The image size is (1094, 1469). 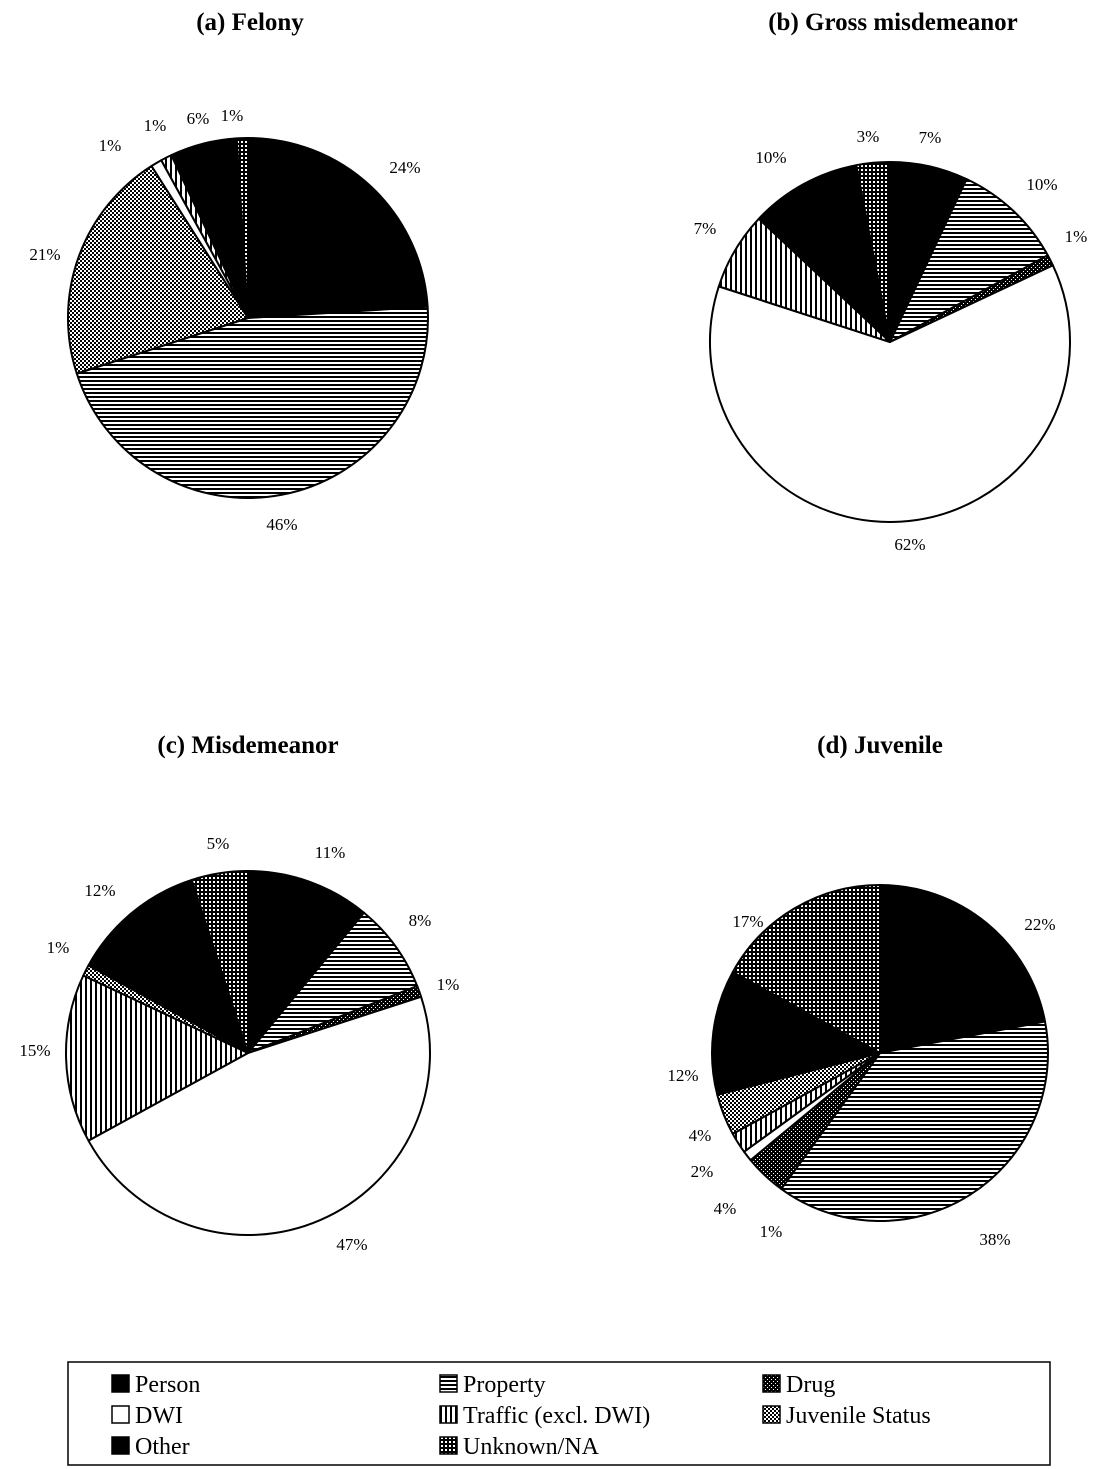 What do you see at coordinates (58, 947) in the screenshot?
I see `slice-label-juvenile-status: 1%` at bounding box center [58, 947].